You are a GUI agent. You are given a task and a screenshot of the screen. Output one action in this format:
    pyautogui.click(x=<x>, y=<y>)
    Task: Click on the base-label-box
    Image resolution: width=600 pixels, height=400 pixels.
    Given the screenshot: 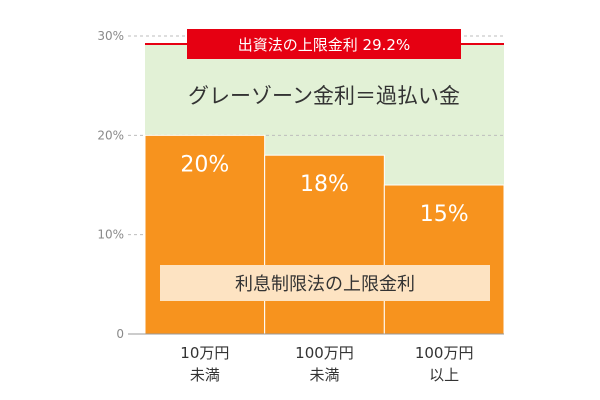 What is the action you would take?
    pyautogui.click(x=325, y=283)
    